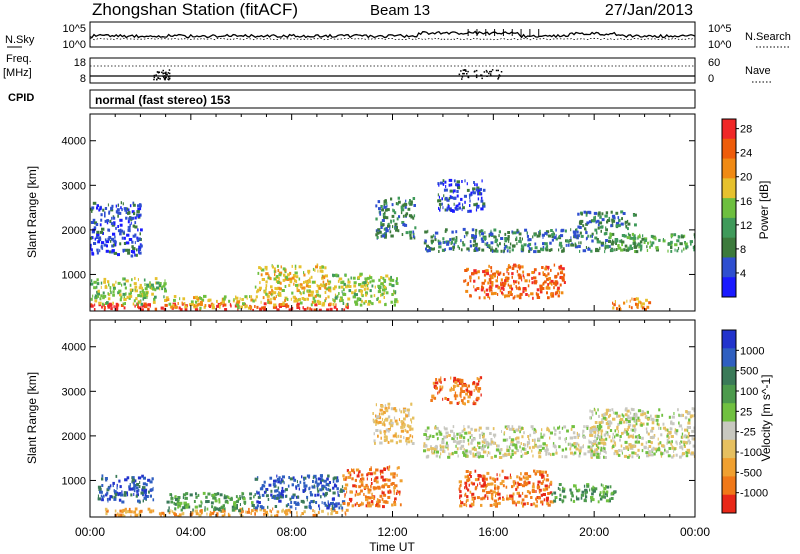 This screenshot has width=800, height=554. Describe the element at coordinates (163, 100) in the screenshot. I see `cpid-value: normal (fast stereo) 153` at that location.